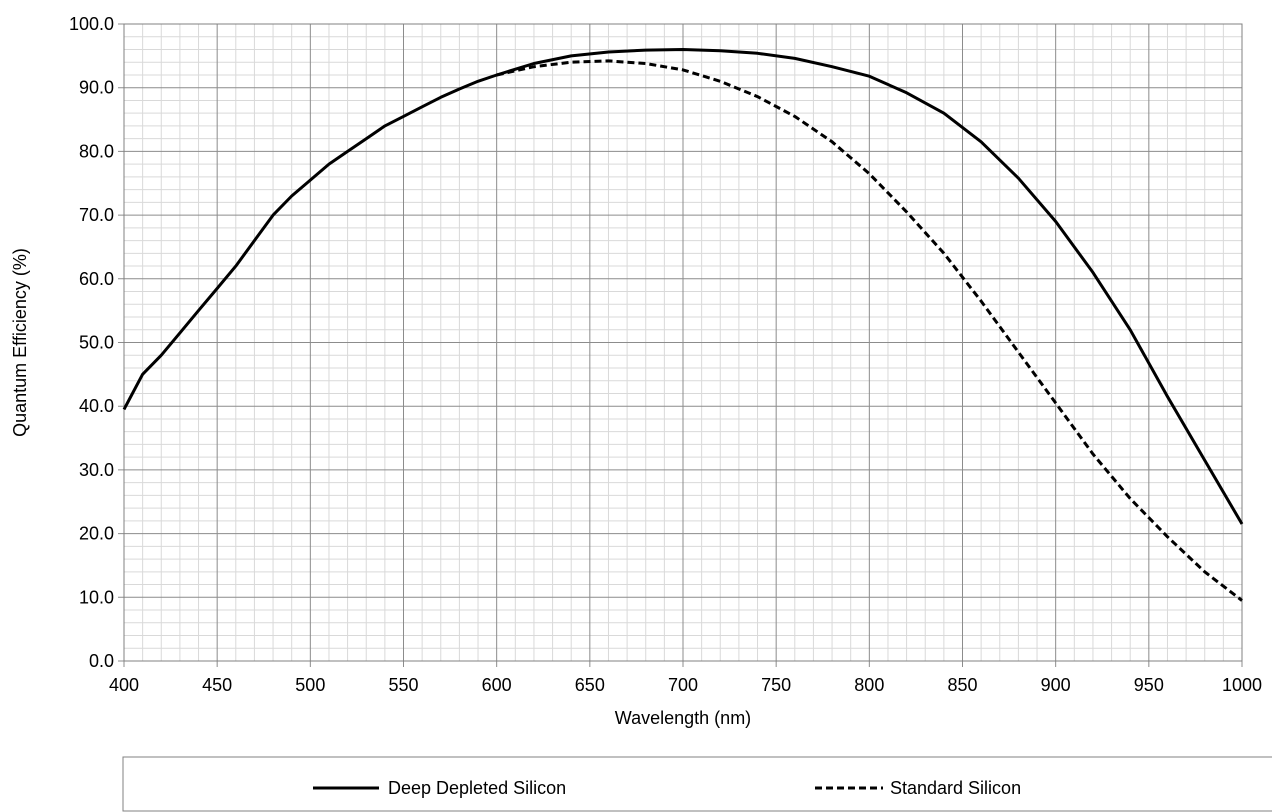  I want to click on x-tick-label: 650, so click(590, 685).